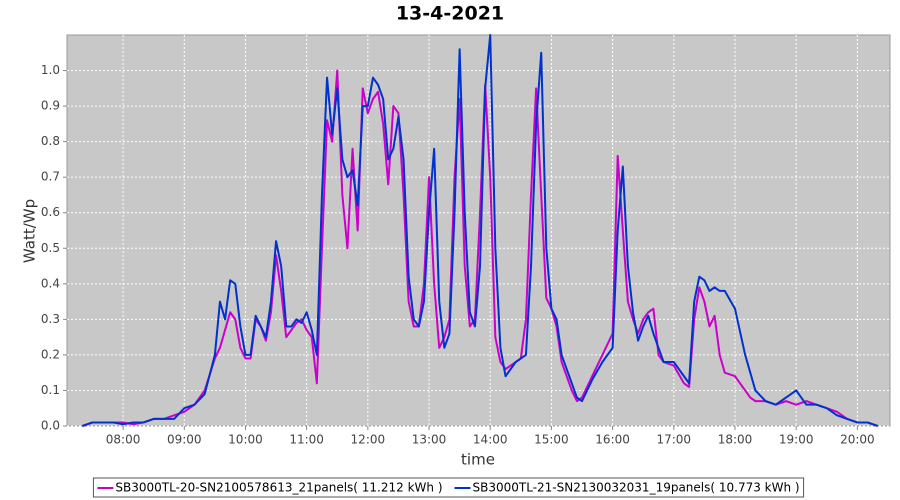 This screenshot has width=900, height=500. I want to click on y-tick-label: 1.0, so click(50, 70).